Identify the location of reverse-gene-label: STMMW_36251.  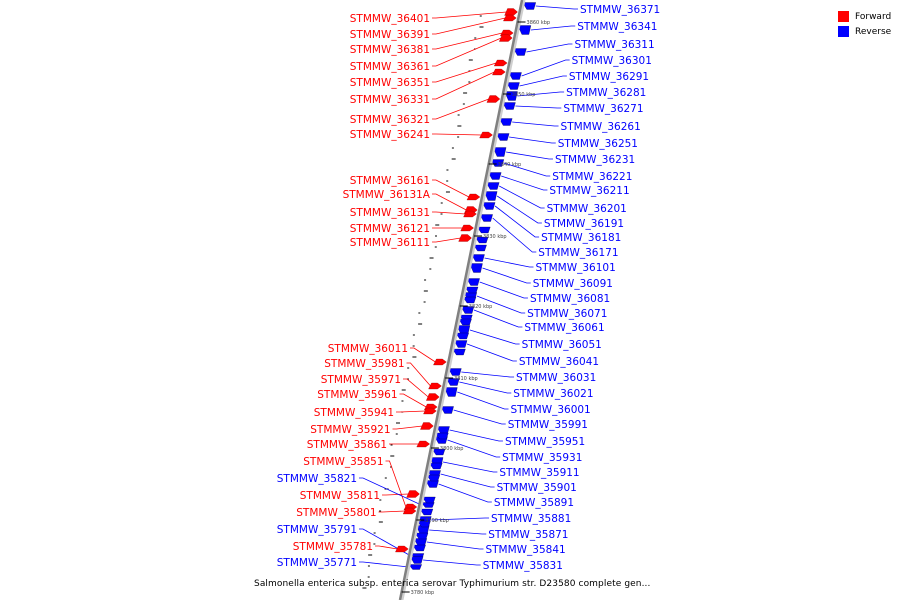
(598, 144).